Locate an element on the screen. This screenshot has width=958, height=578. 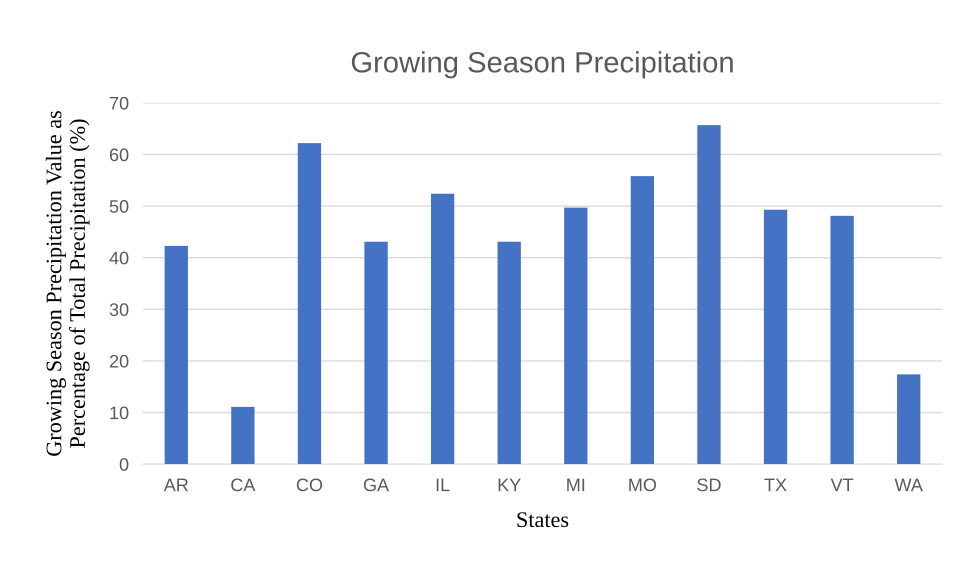
x-tick-label: SD is located at coordinates (709, 485).